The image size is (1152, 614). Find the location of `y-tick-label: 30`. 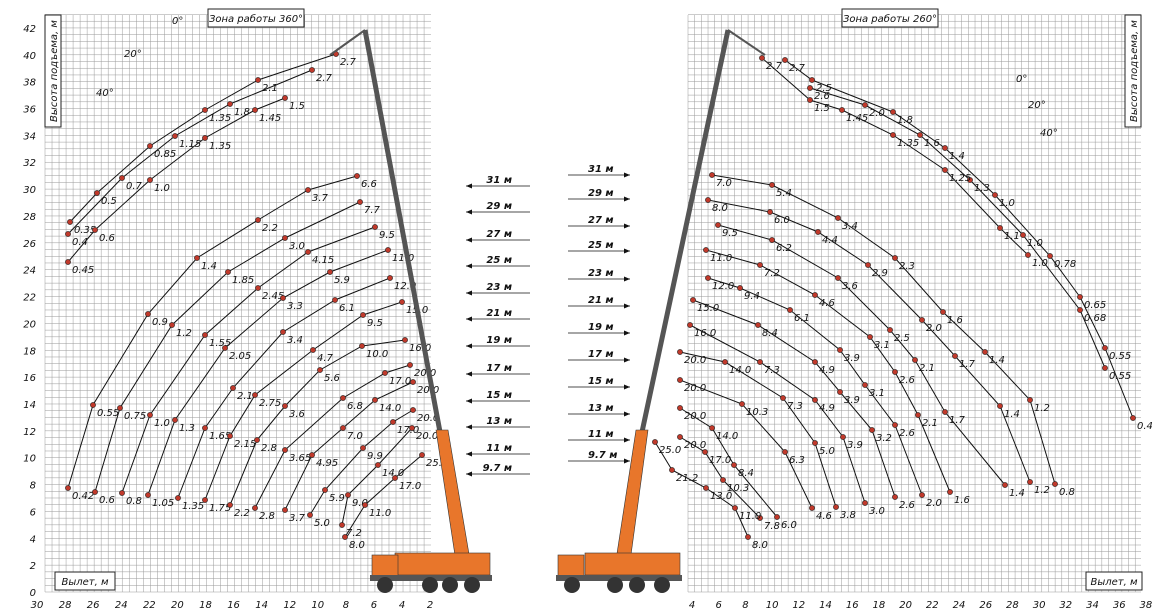

y-tick-label: 30 is located at coordinates (29, 190).